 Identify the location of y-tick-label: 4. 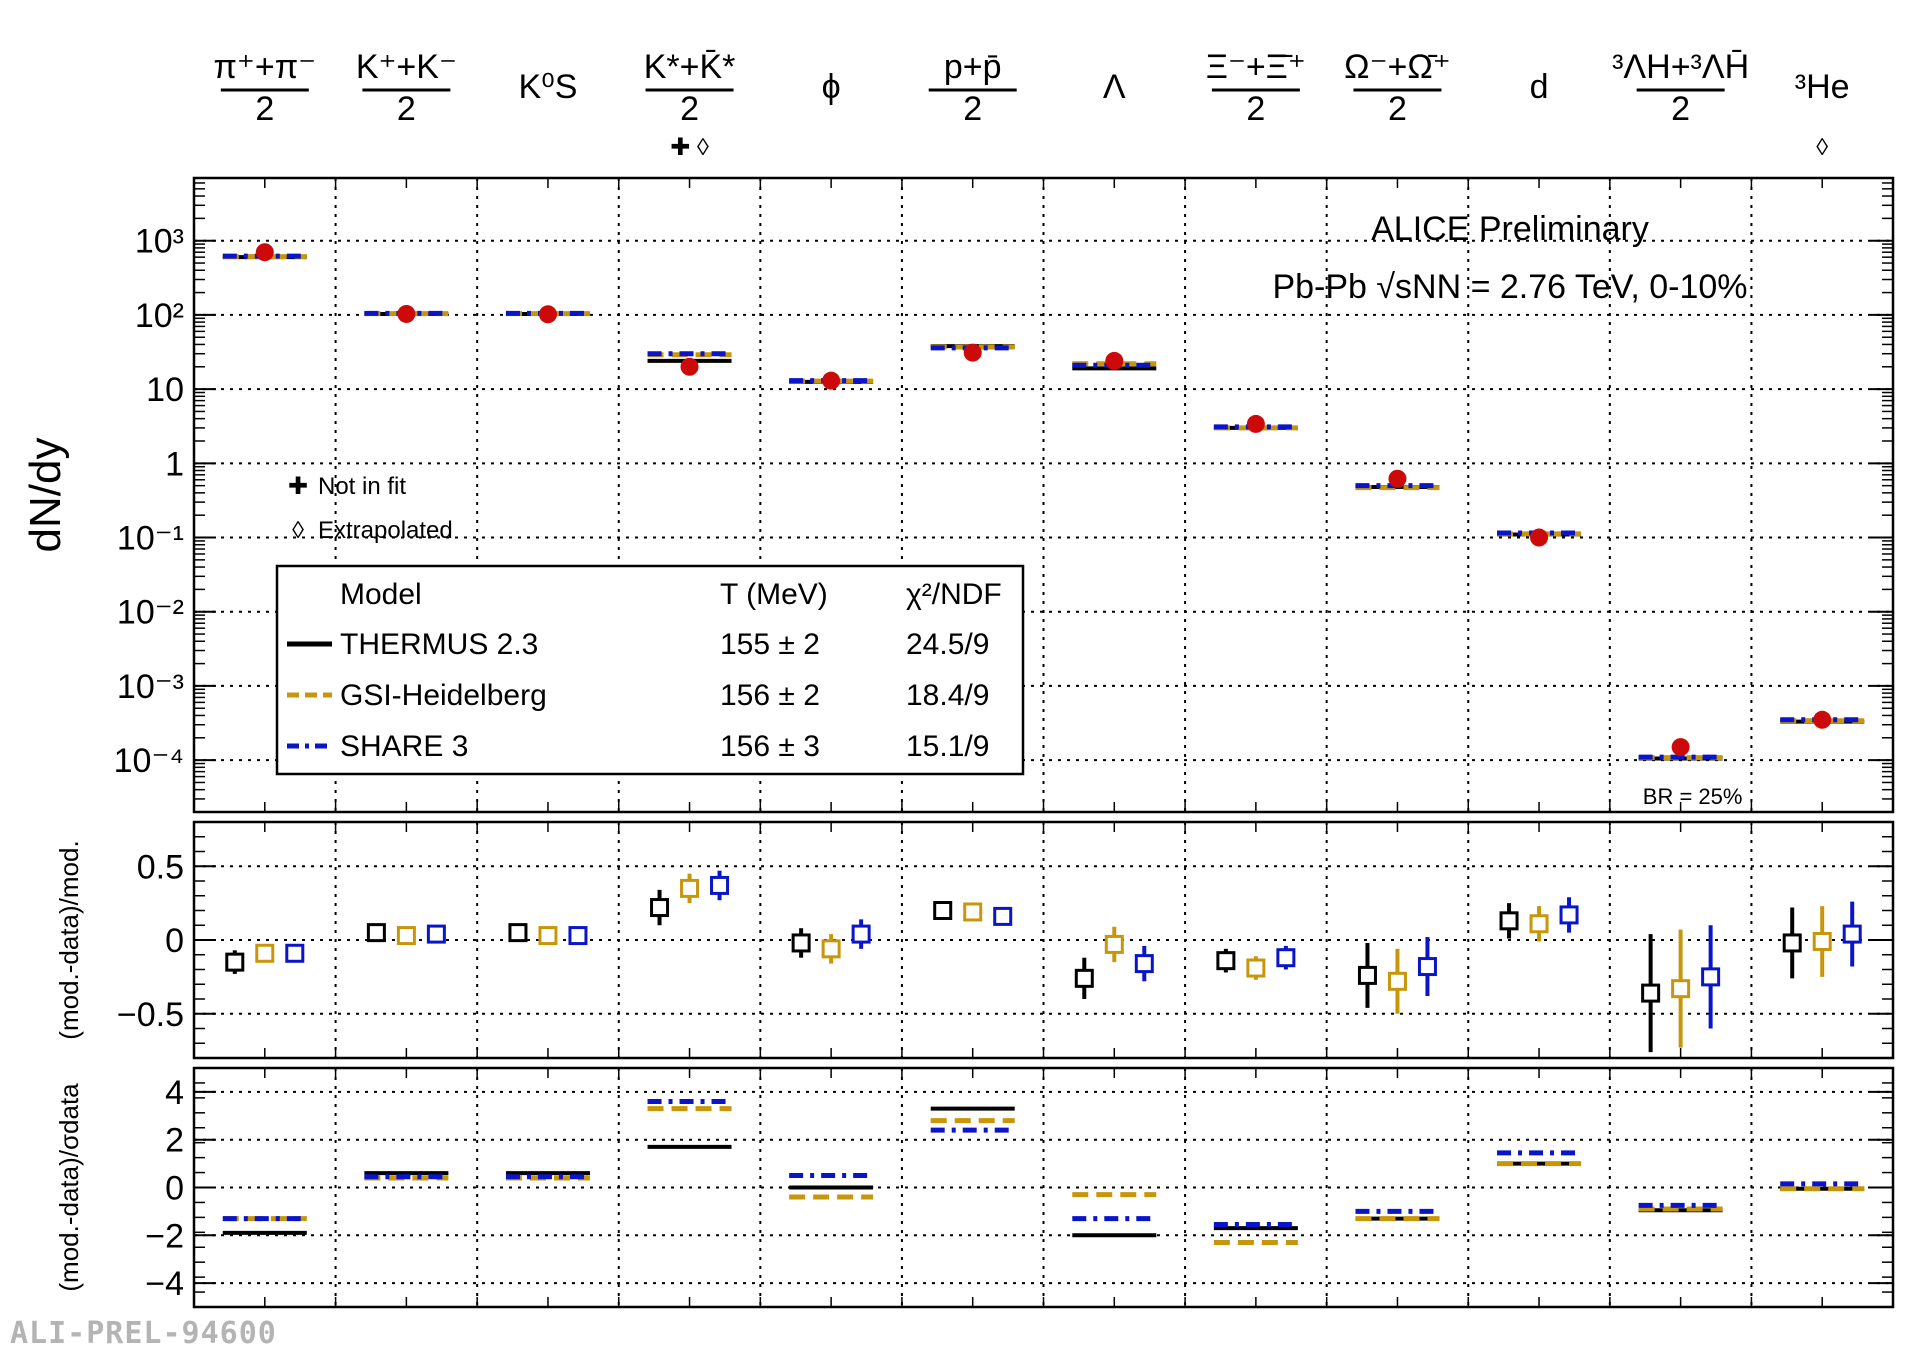
(174, 1093).